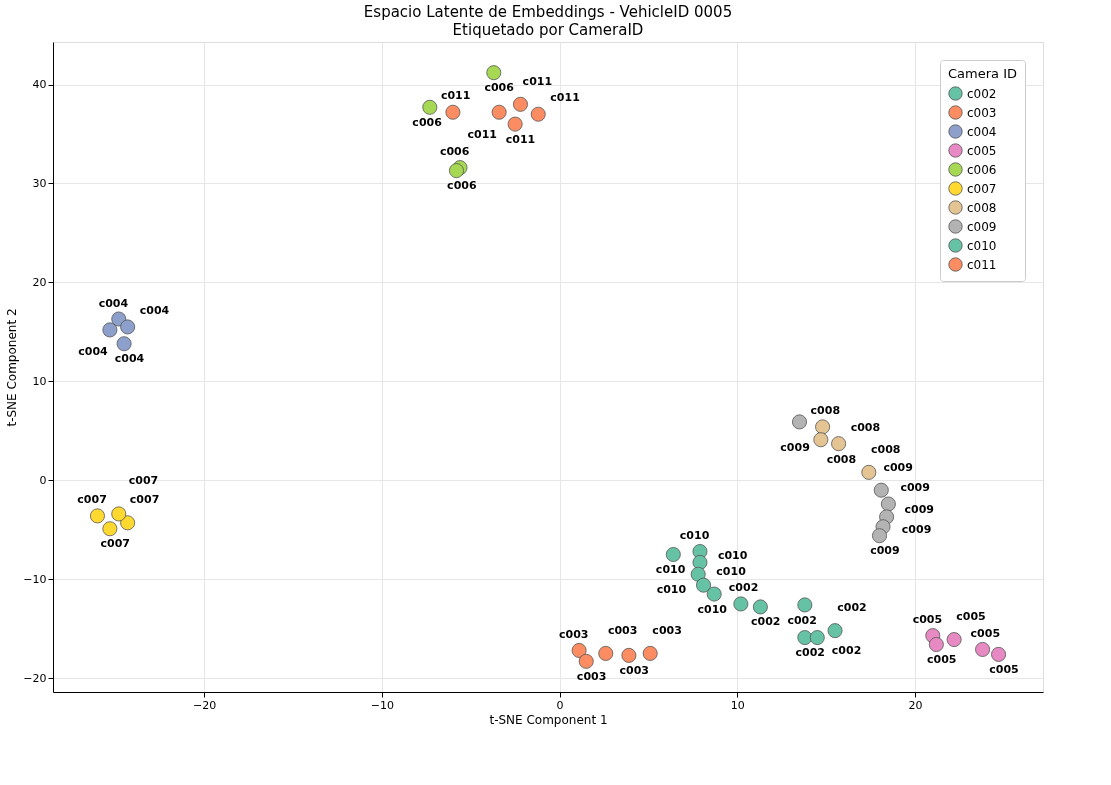 The height and width of the screenshot is (785, 1111). What do you see at coordinates (982, 131) in the screenshot?
I see `legend-label: c004` at bounding box center [982, 131].